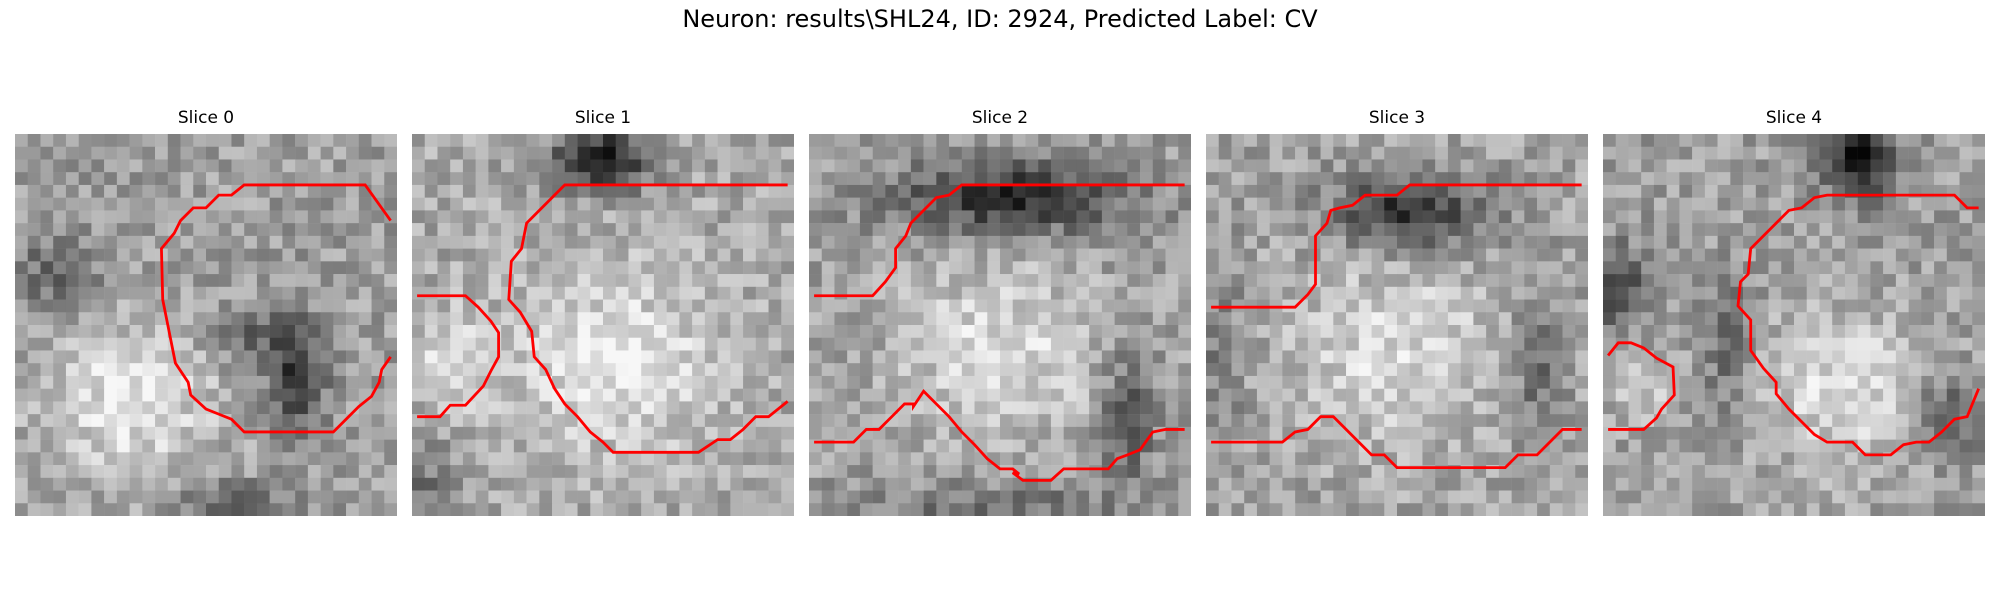 Image resolution: width=2000 pixels, height=600 pixels. What do you see at coordinates (1397, 118) in the screenshot?
I see `slice-title: Slice 3` at bounding box center [1397, 118].